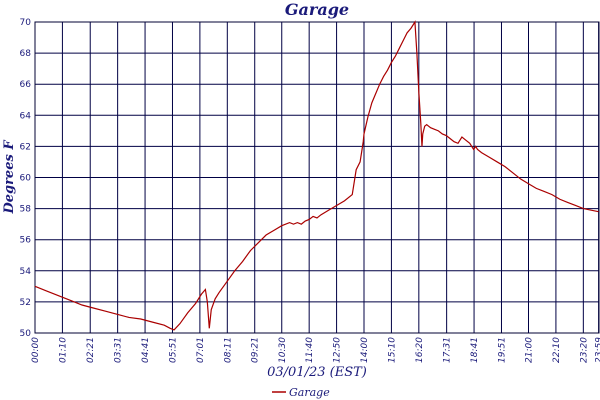 The width and height of the screenshot is (600, 400). What do you see at coordinates (448, 350) in the screenshot?
I see `x-tick-label: 17:31` at bounding box center [448, 350].